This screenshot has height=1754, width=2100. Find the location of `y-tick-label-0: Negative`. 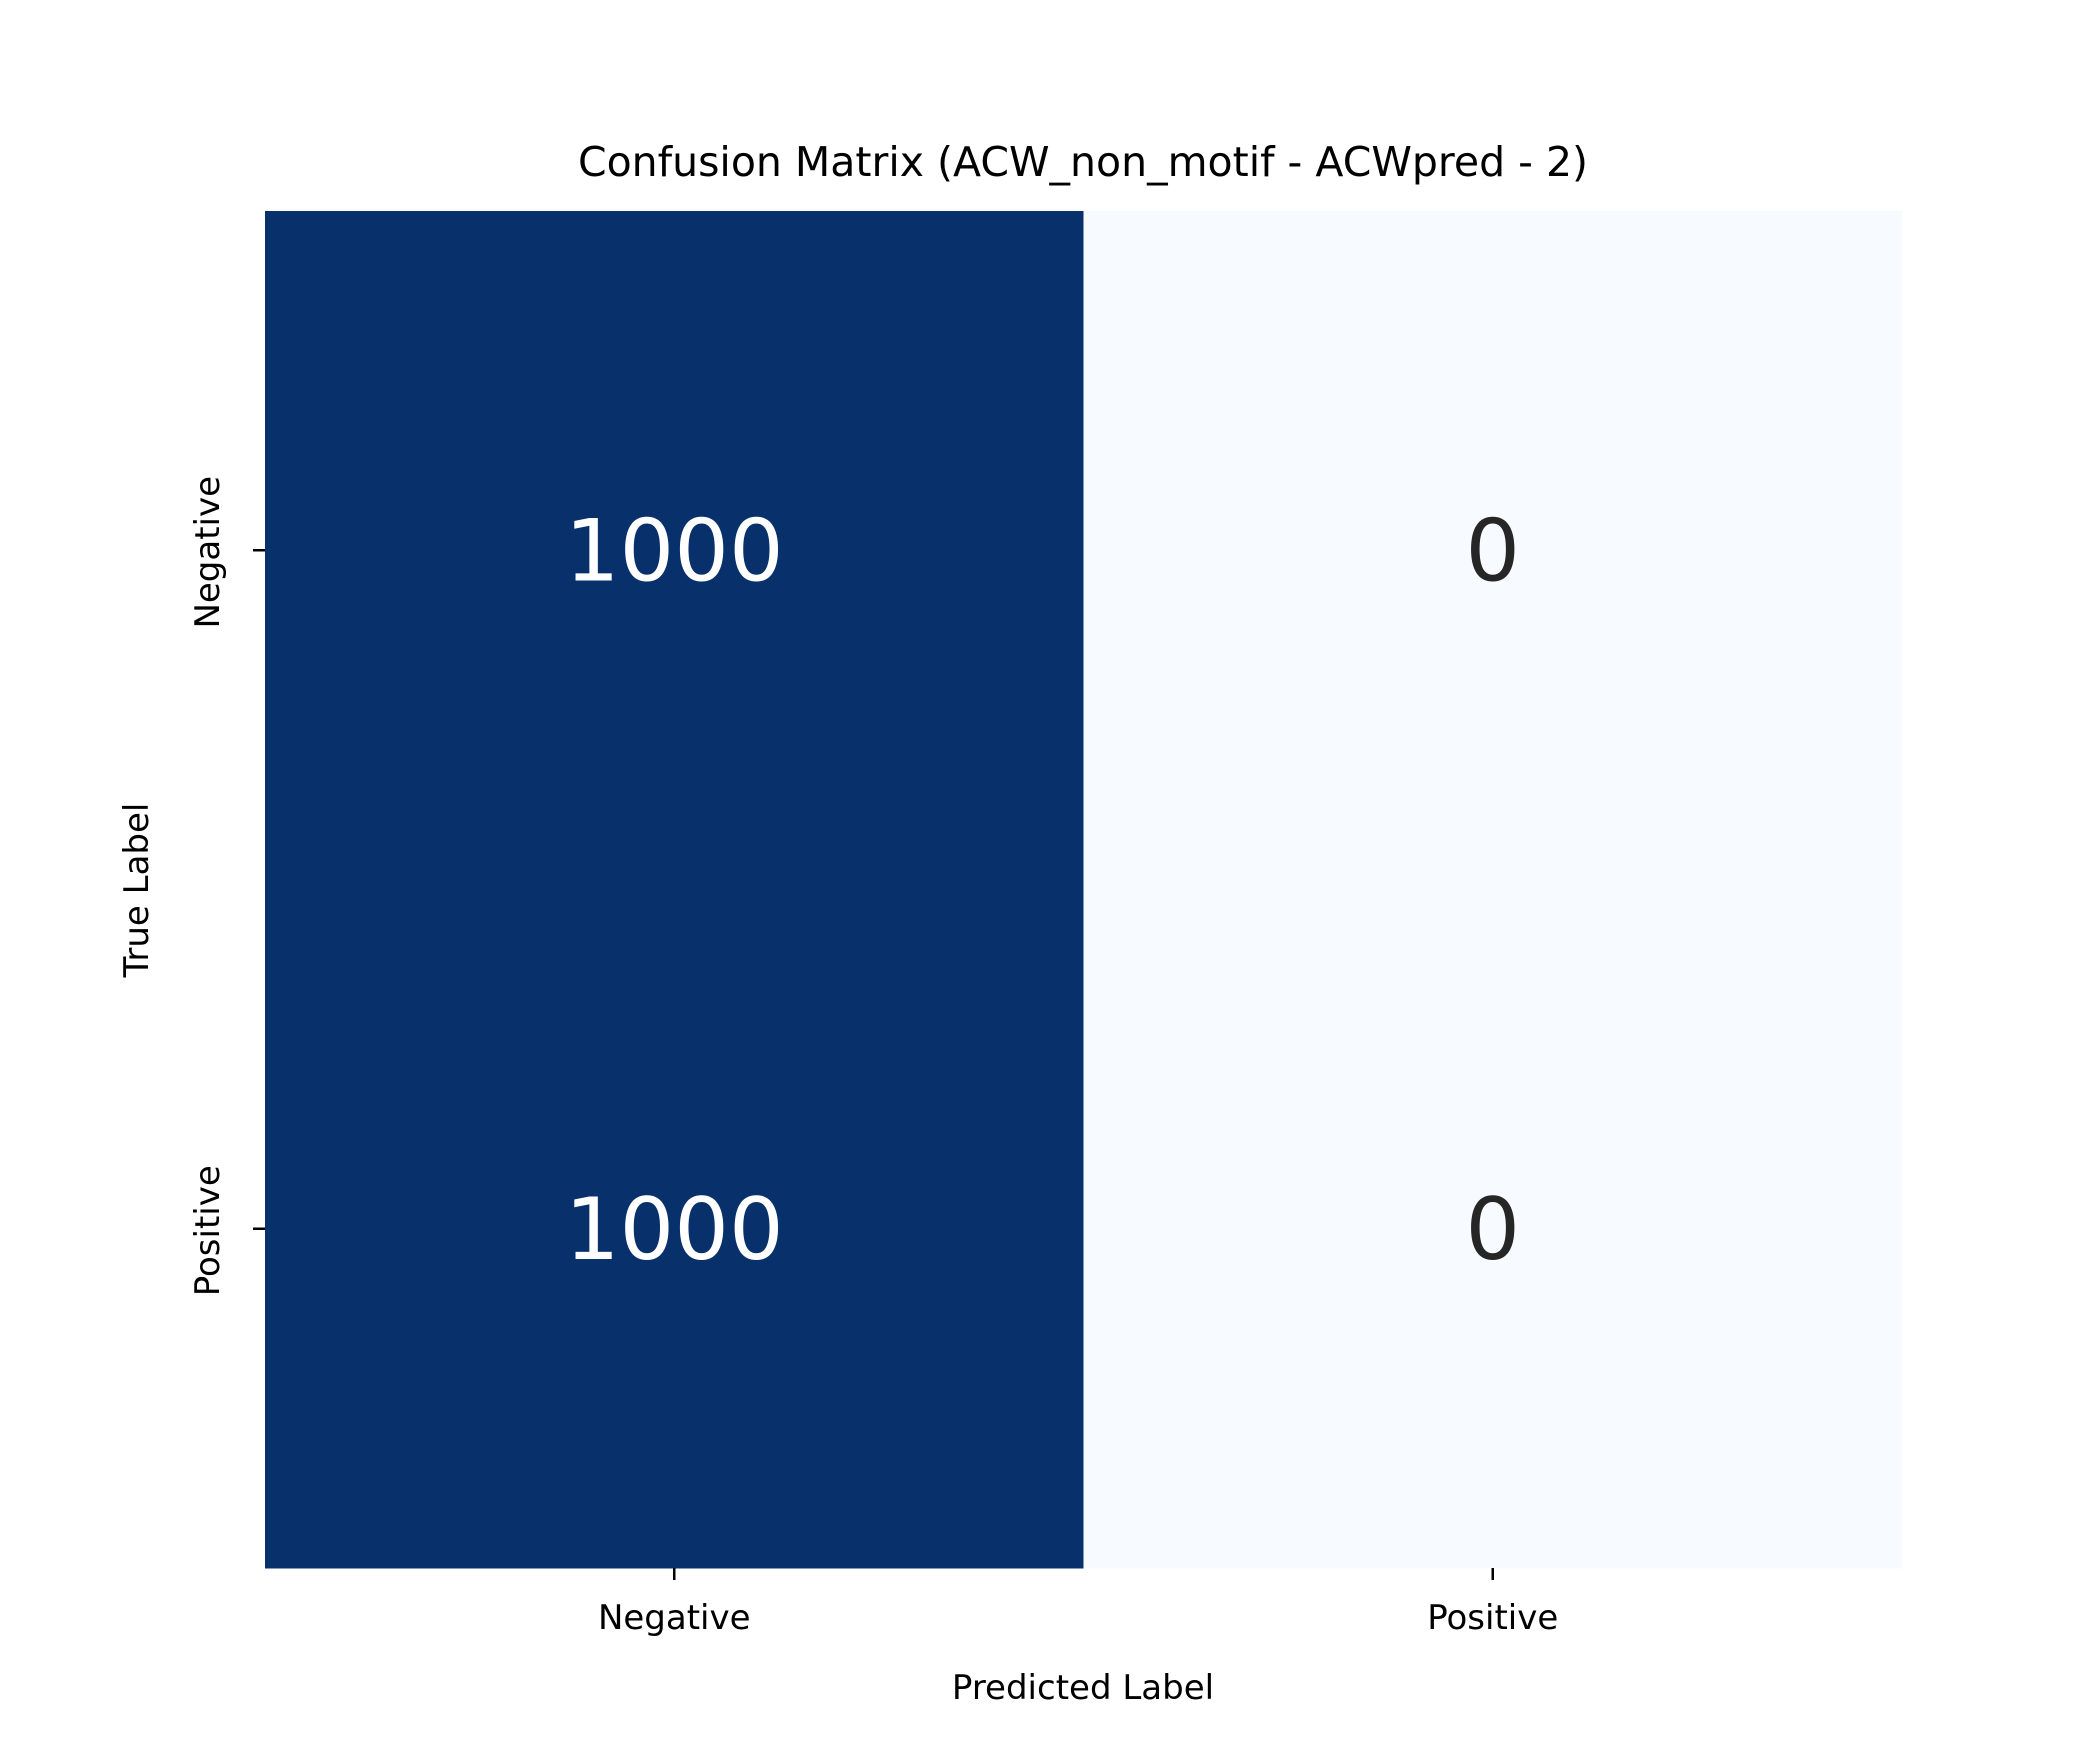

y-tick-label-0: Negative is located at coordinates (208, 552).